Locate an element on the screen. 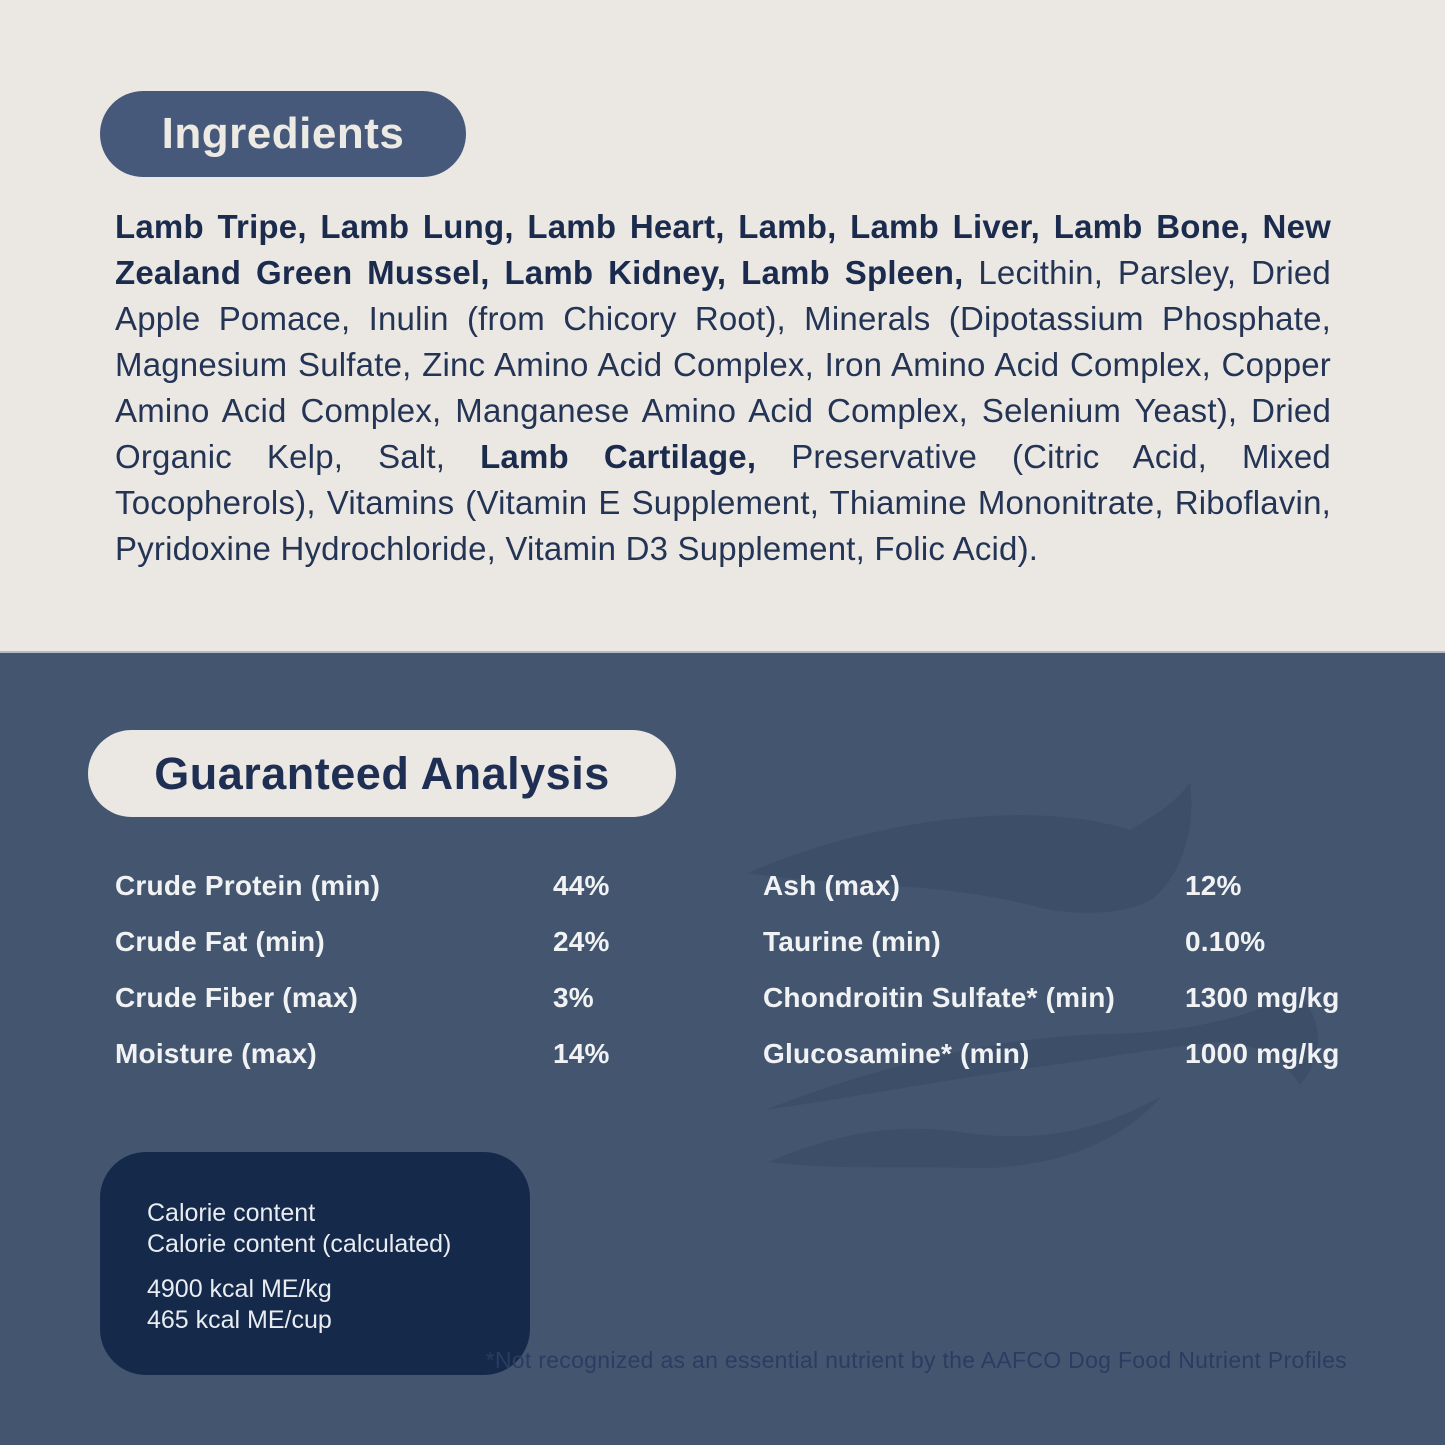 The width and height of the screenshot is (1445, 1445). ingredients-badge: Ingredients is located at coordinates (283, 134).